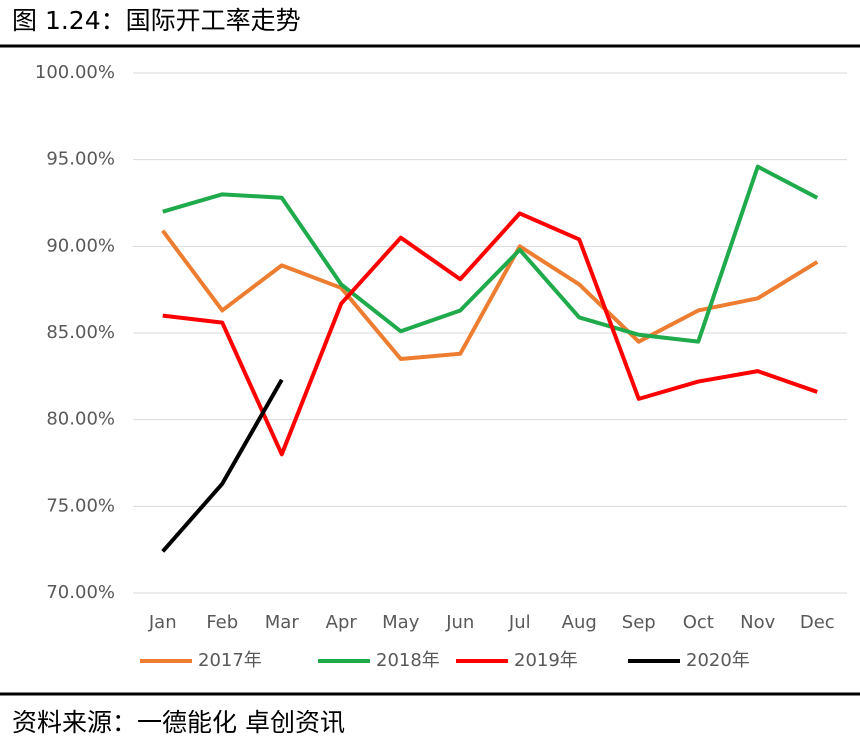 This screenshot has width=860, height=747. Describe the element at coordinates (162, 622) in the screenshot. I see `x-tick-label: Jan` at that location.